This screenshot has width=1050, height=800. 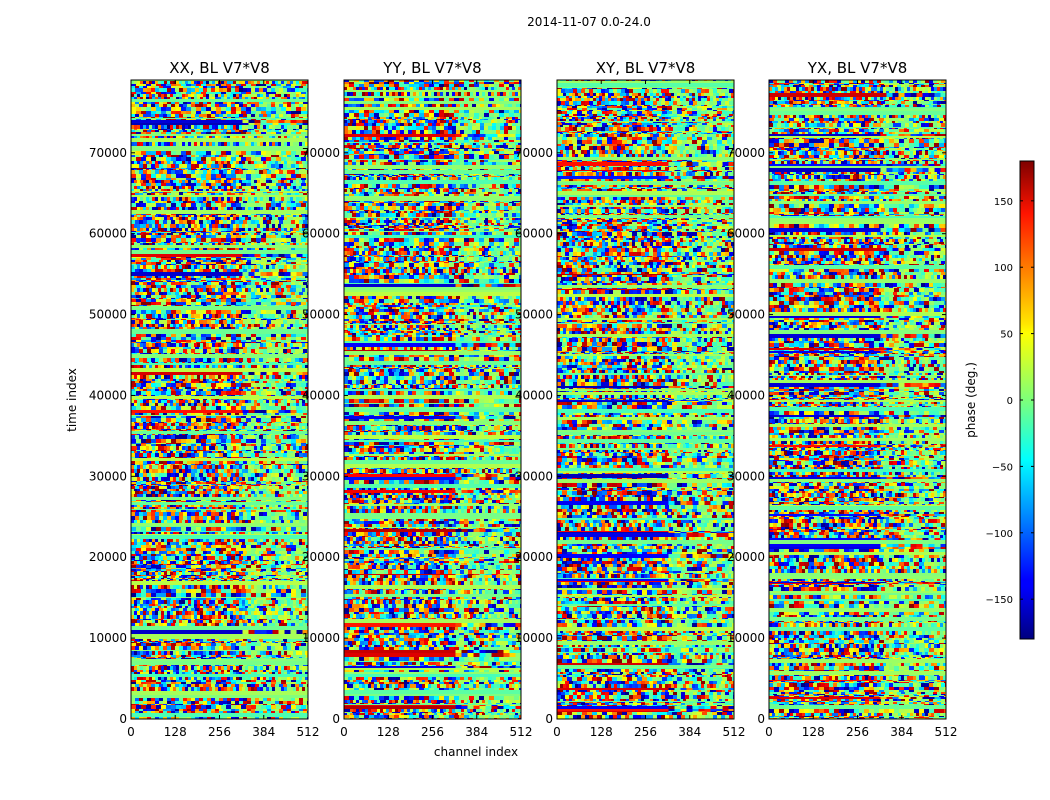 I want to click on colorbar-tick-label: −100, so click(x=999, y=534).